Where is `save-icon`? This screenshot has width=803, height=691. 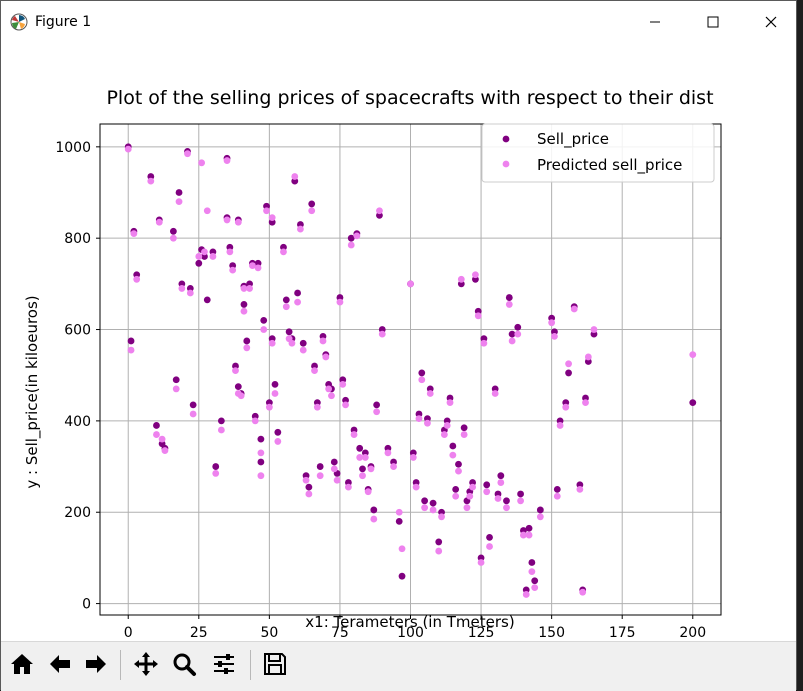
save-icon is located at coordinates (275, 664).